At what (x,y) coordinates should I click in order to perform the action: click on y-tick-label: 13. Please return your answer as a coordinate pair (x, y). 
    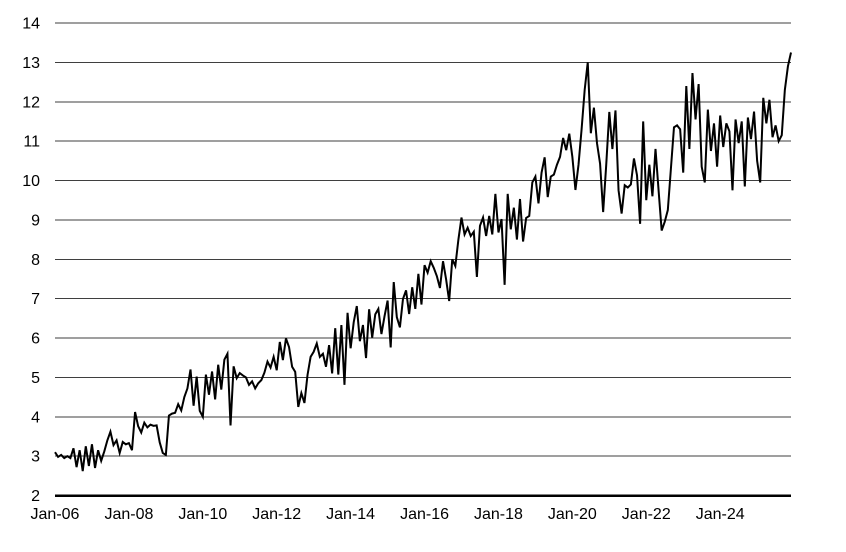
    Looking at the image, I should click on (31, 63).